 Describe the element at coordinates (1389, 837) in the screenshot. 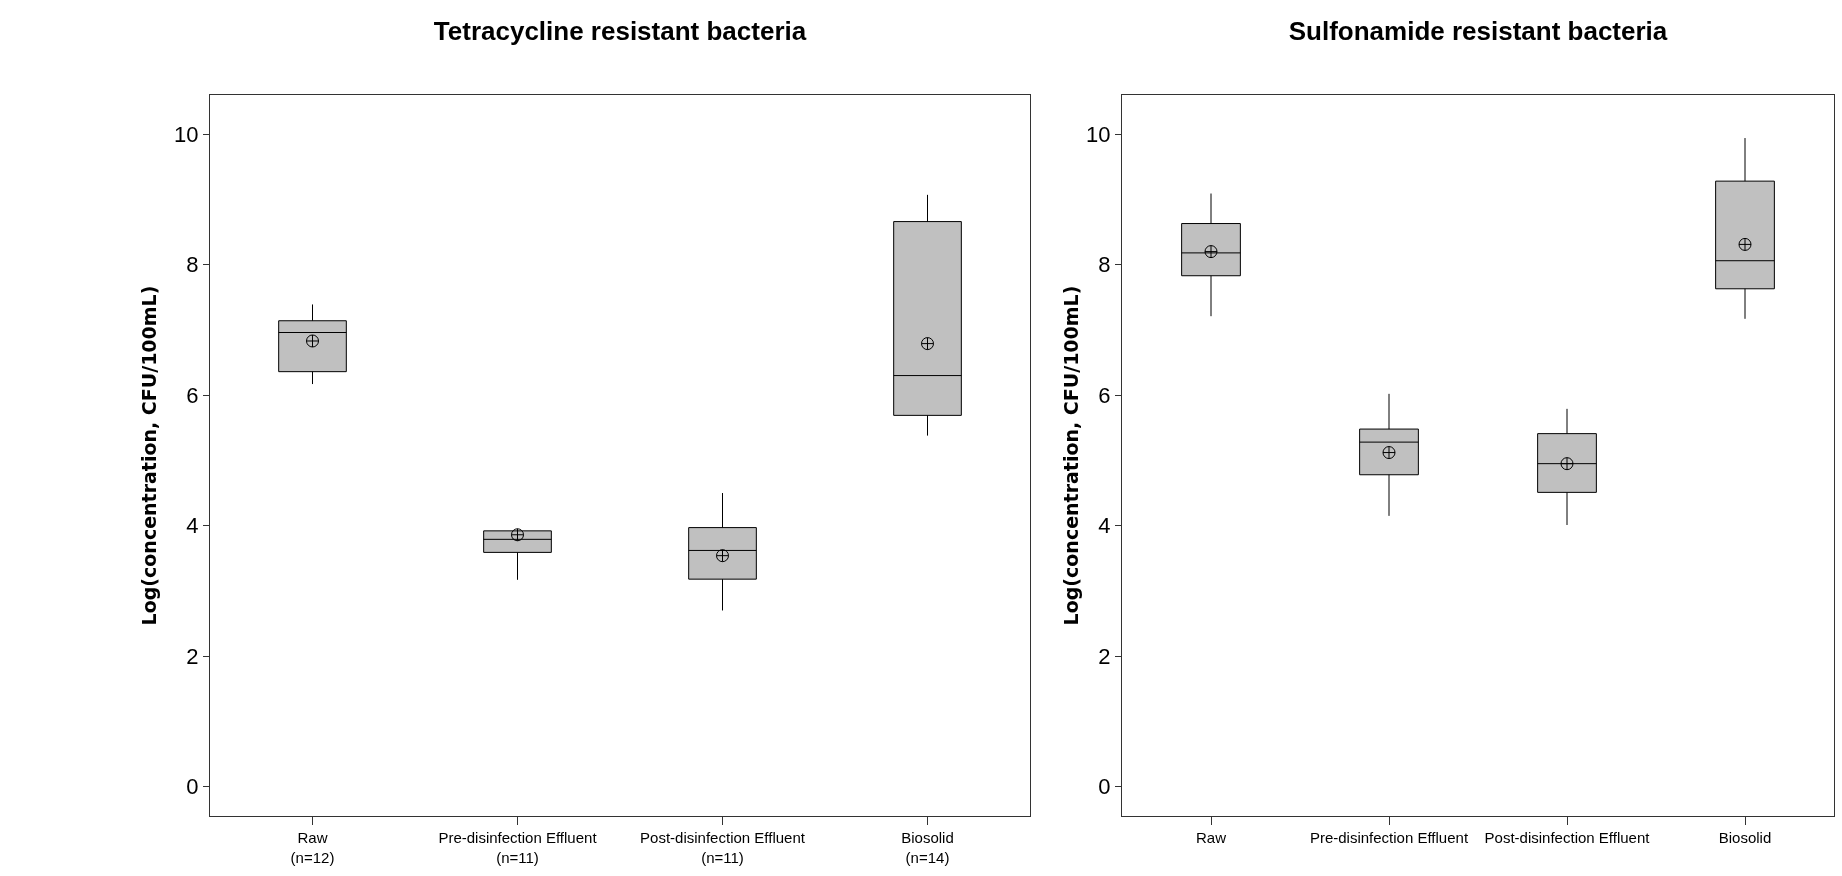

I see `x-tick-label: Pre-disinfection Effluent` at that location.